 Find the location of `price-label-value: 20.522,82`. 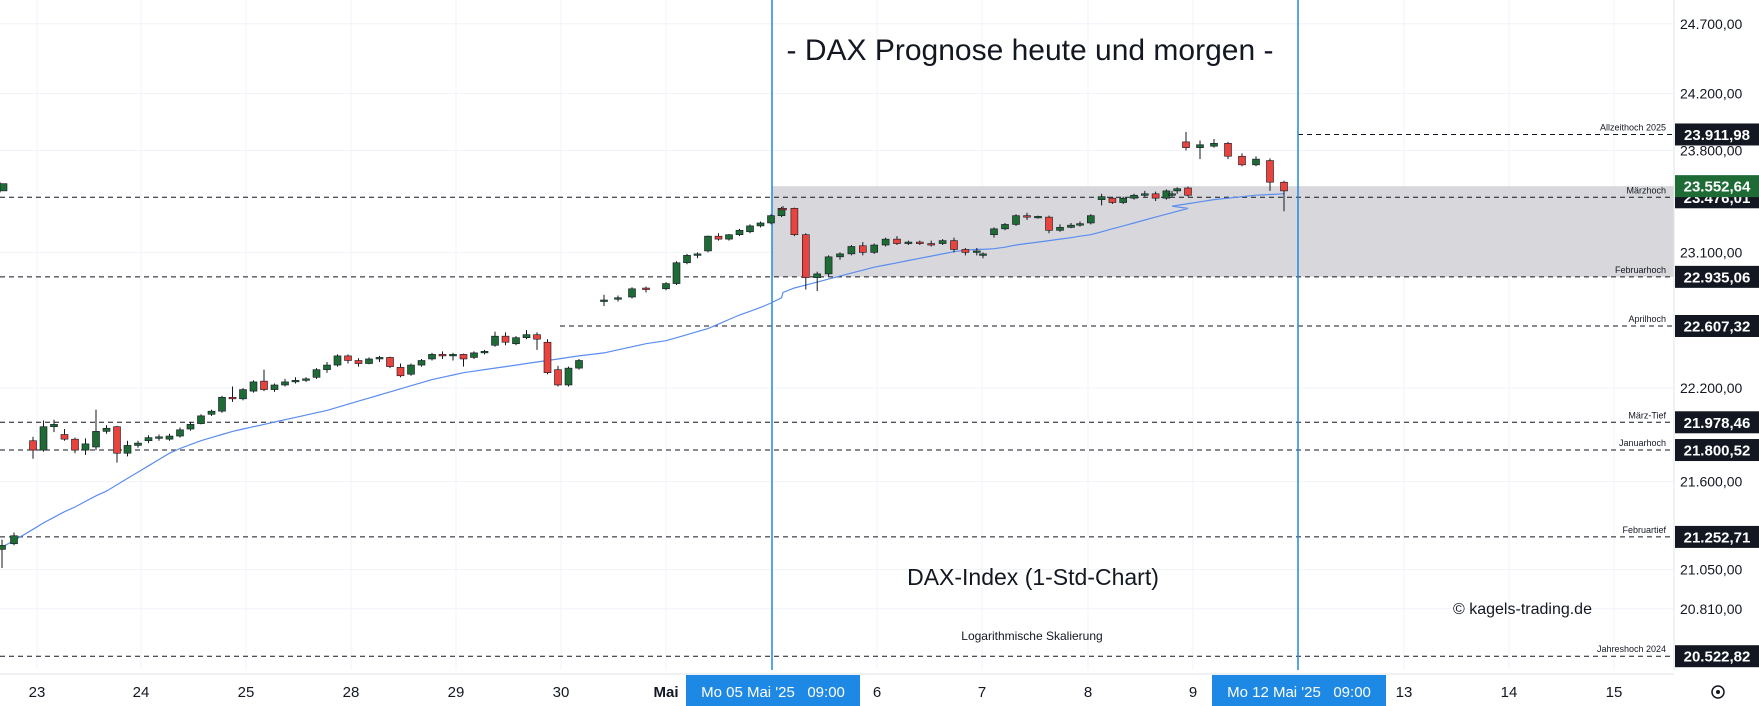

price-label-value: 20.522,82 is located at coordinates (1717, 657).